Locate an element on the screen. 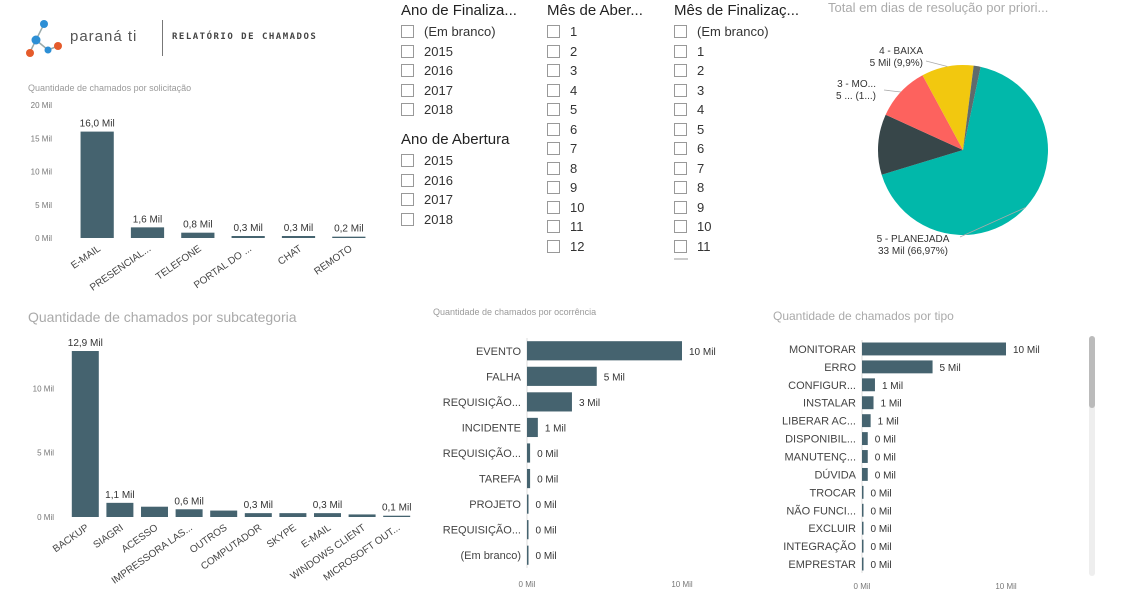 The height and width of the screenshot is (595, 1127). category-label: INSTALAR is located at coordinates (829, 404).